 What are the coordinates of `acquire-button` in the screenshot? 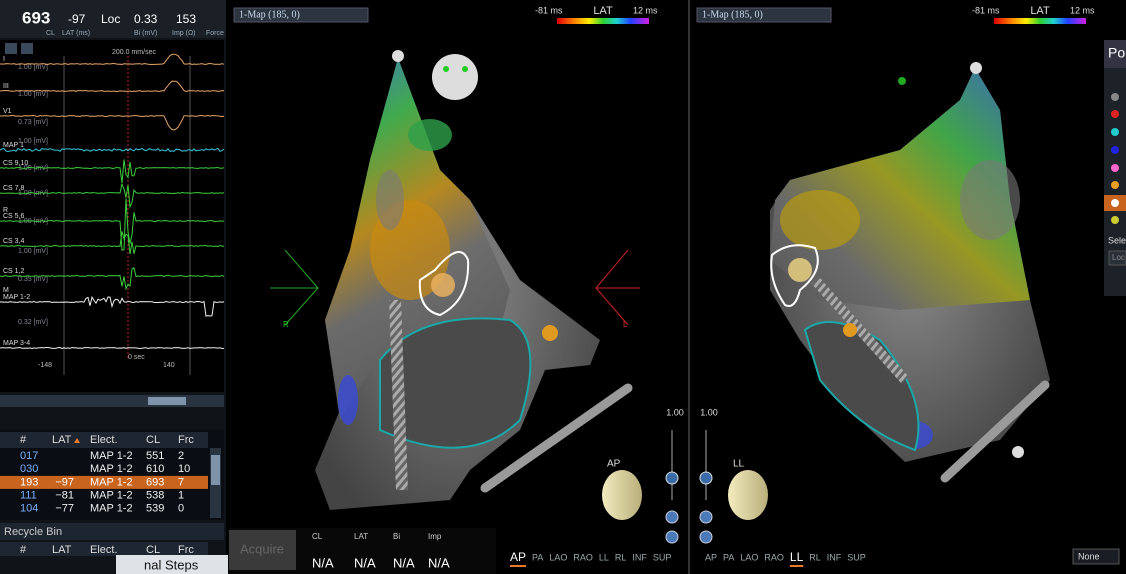 It's located at (262, 550).